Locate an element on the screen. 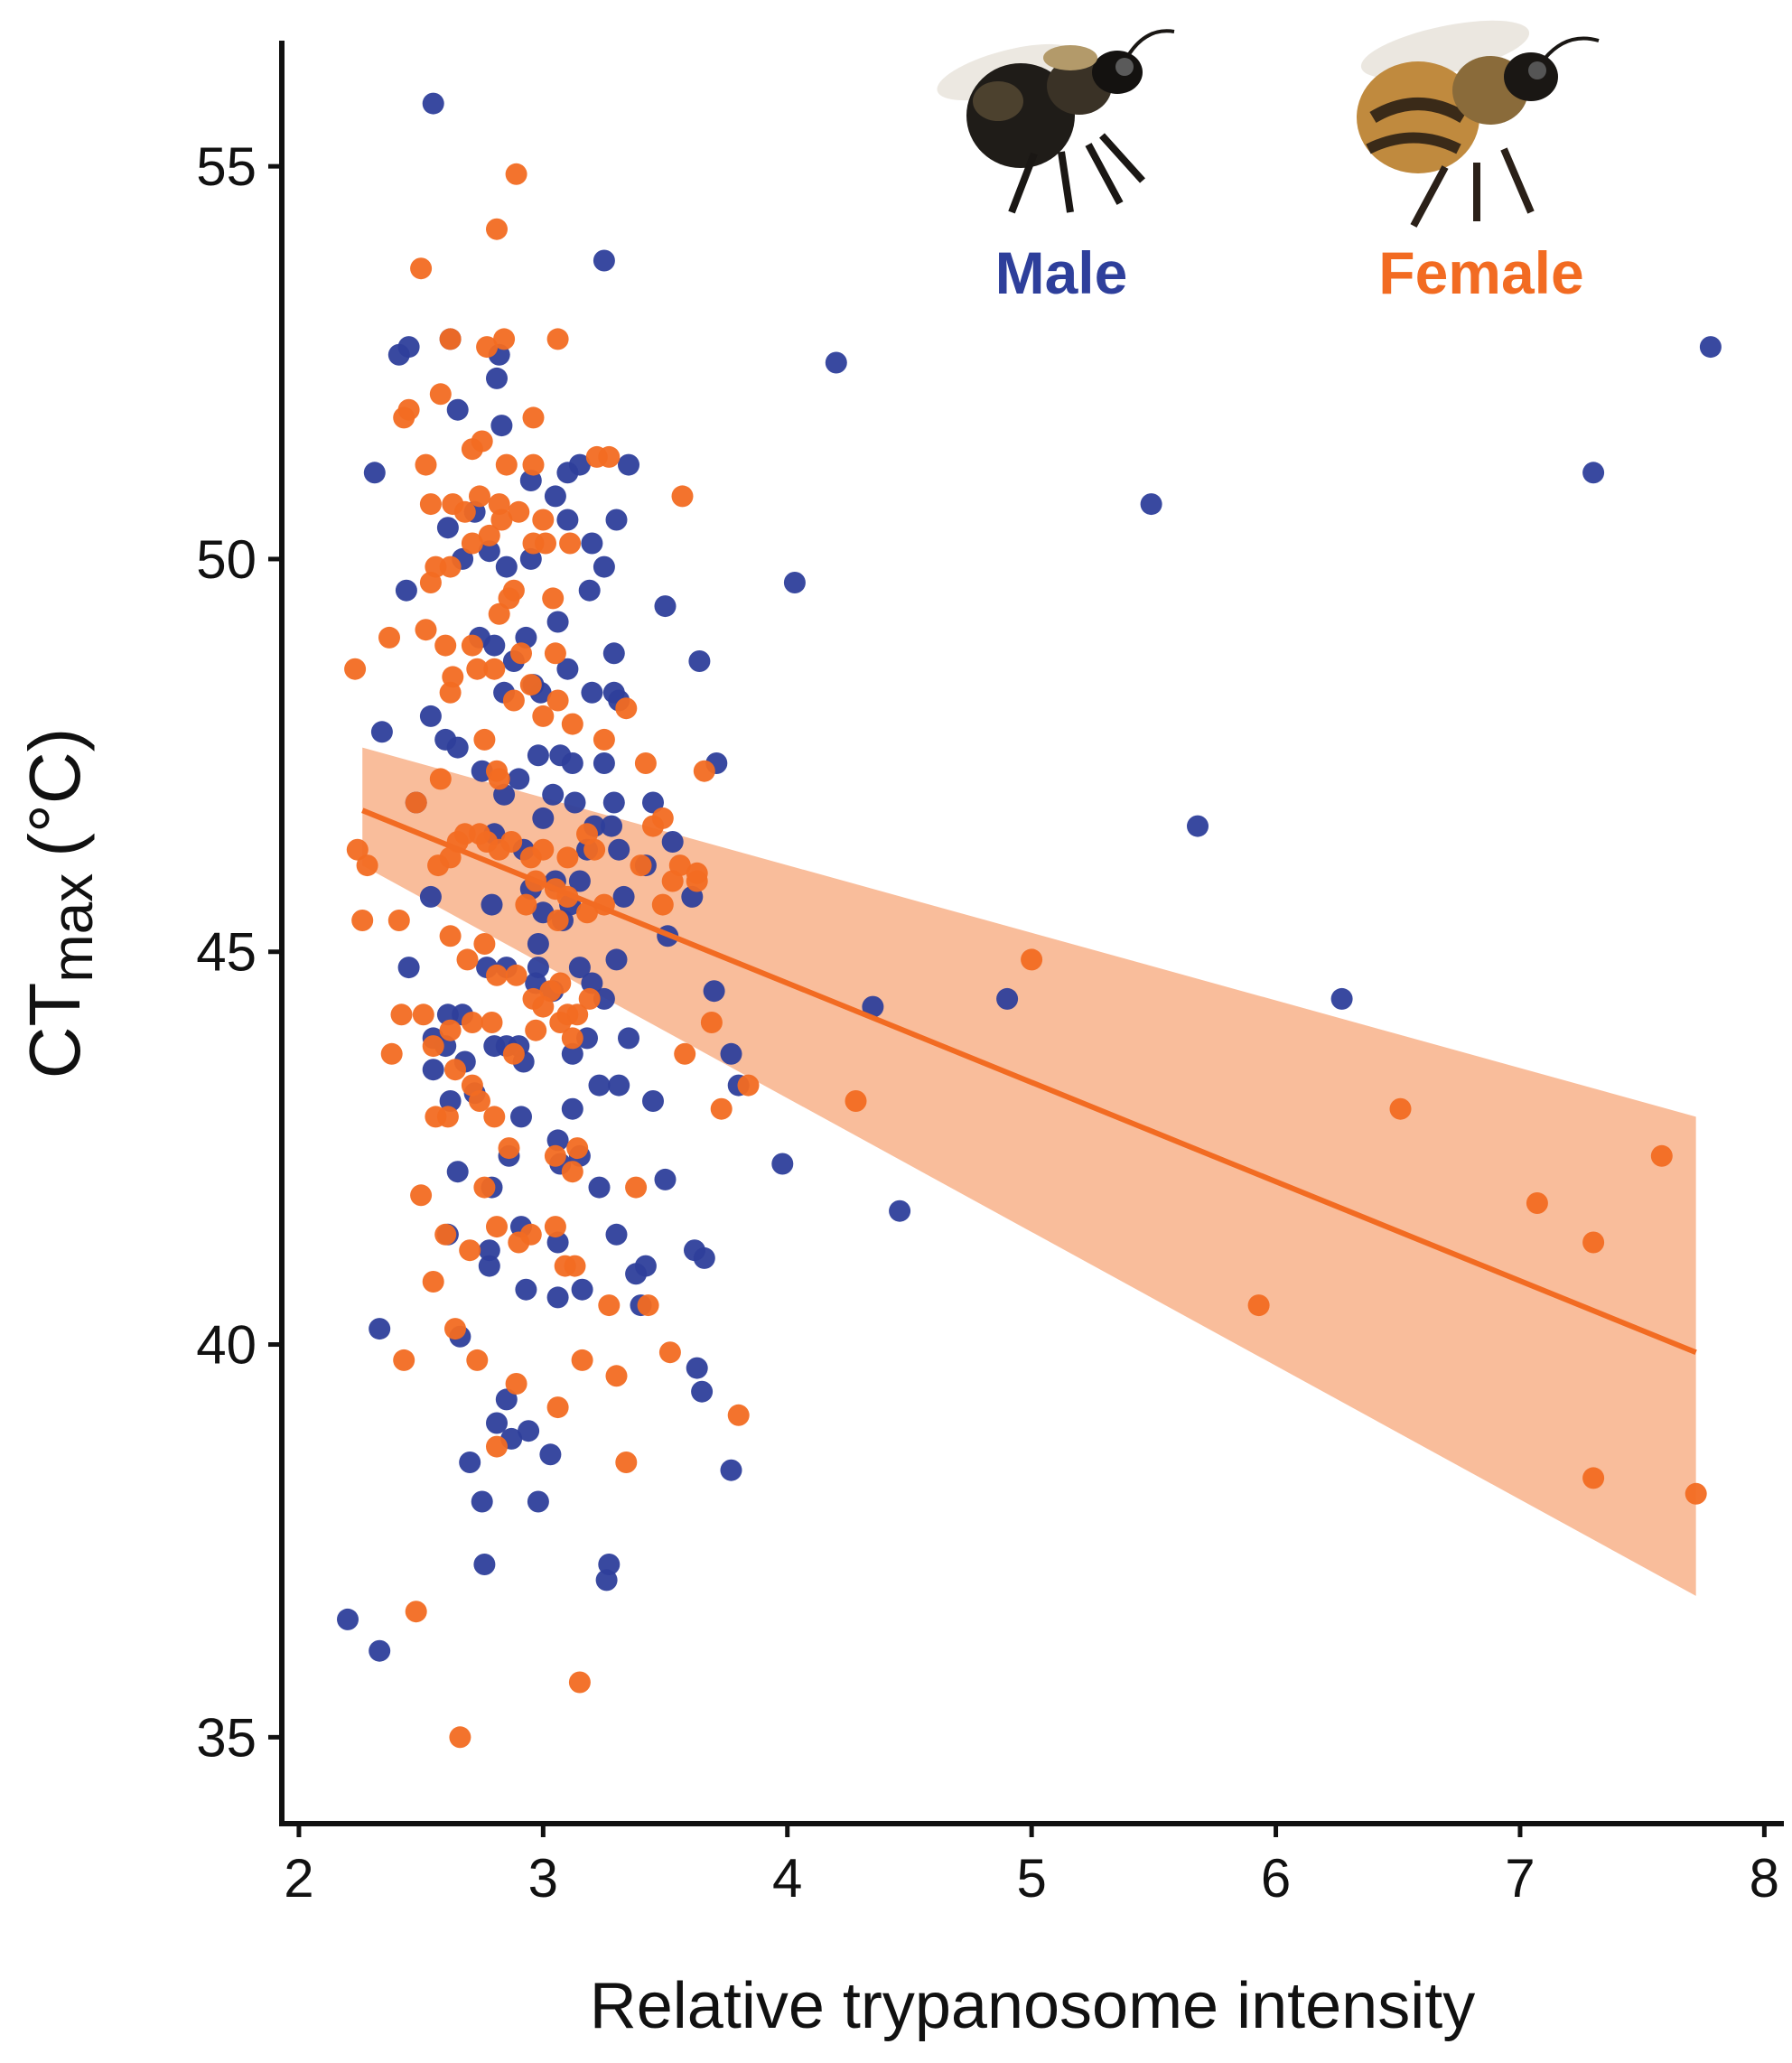 Image resolution: width=1792 pixels, height=2063 pixels. y-tick-label: 55 is located at coordinates (227, 166).